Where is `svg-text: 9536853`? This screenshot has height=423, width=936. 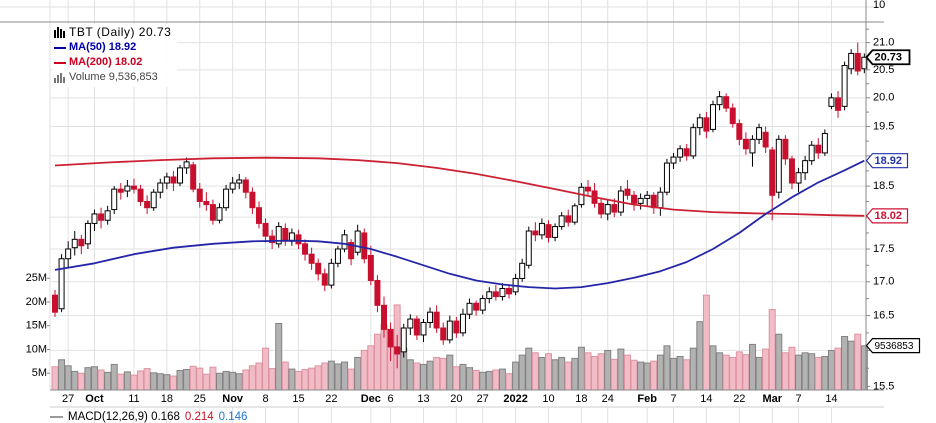 svg-text: 9536853 is located at coordinates (894, 346).